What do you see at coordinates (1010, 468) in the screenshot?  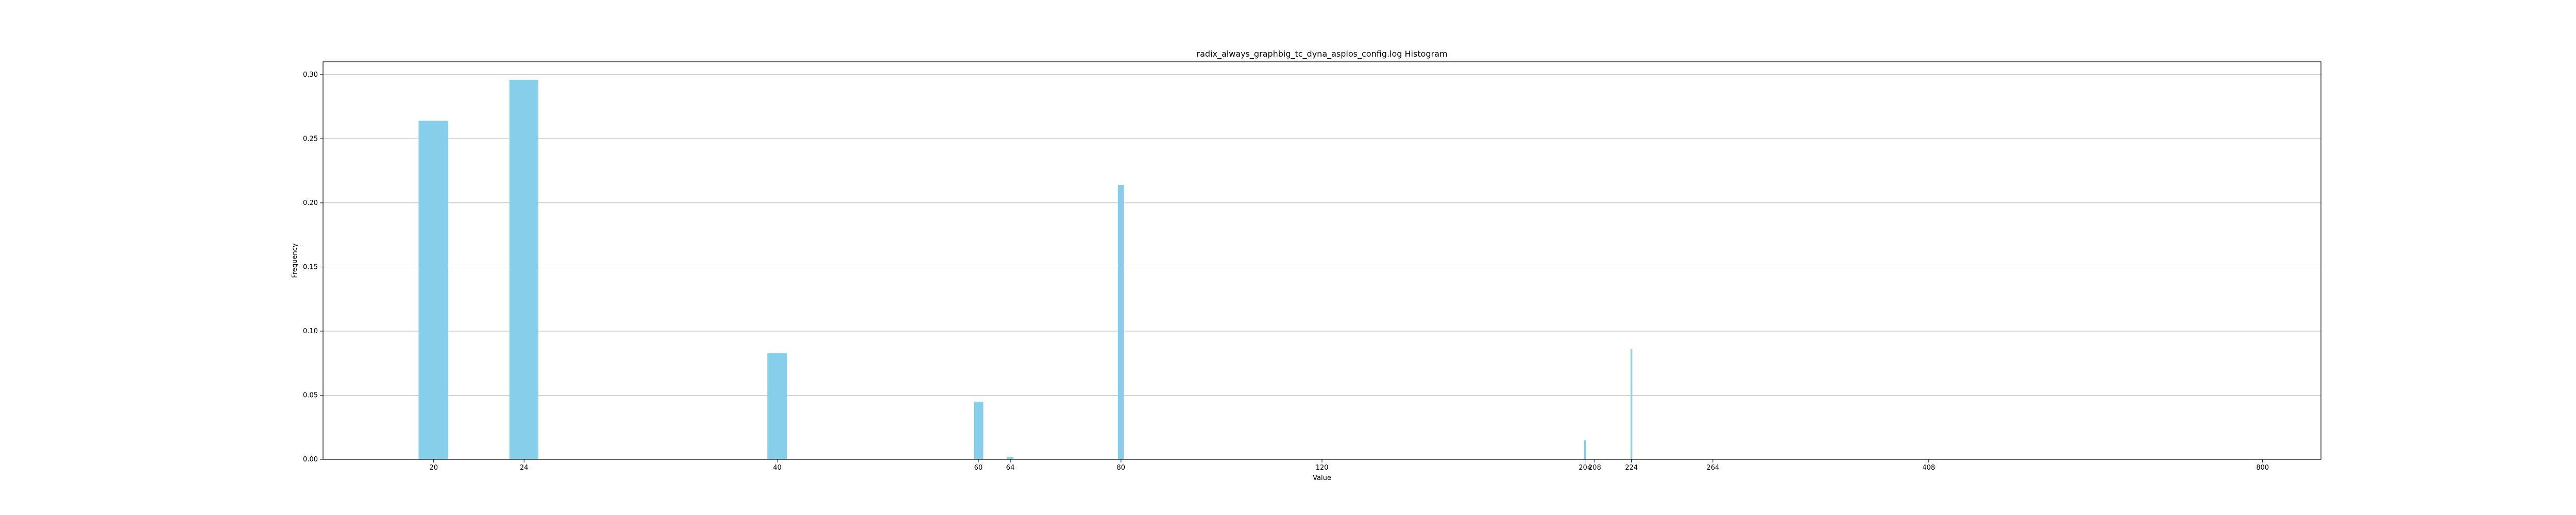 I see `x-tick-label: 64` at bounding box center [1010, 468].